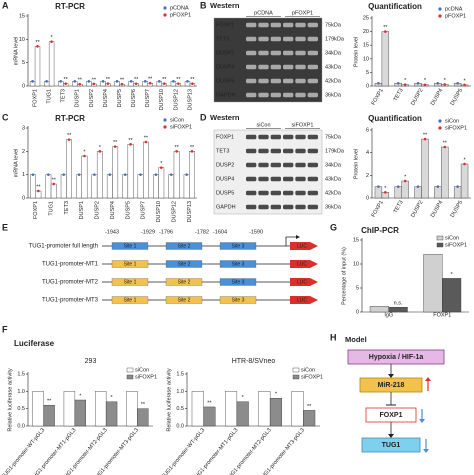  Describe the element at coordinates (10, 400) in the screenshot. I see `y-axis-label: Relative luciferase activity` at that location.